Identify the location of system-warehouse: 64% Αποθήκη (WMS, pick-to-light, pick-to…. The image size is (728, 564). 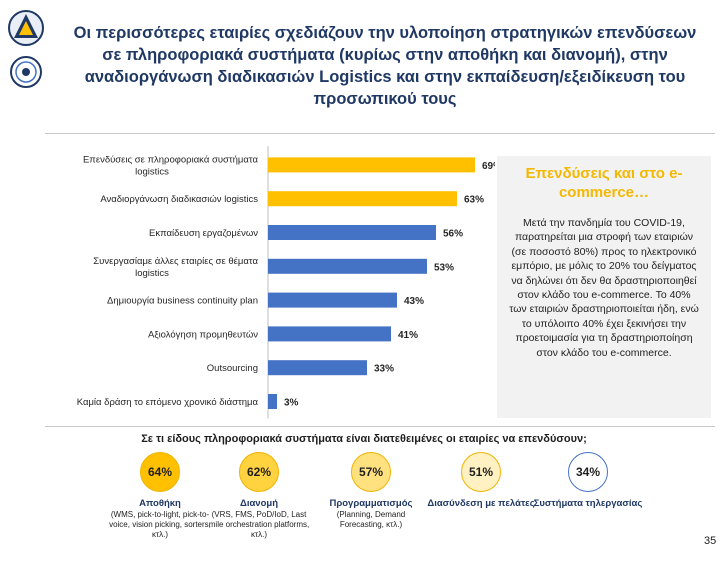
(160, 496).